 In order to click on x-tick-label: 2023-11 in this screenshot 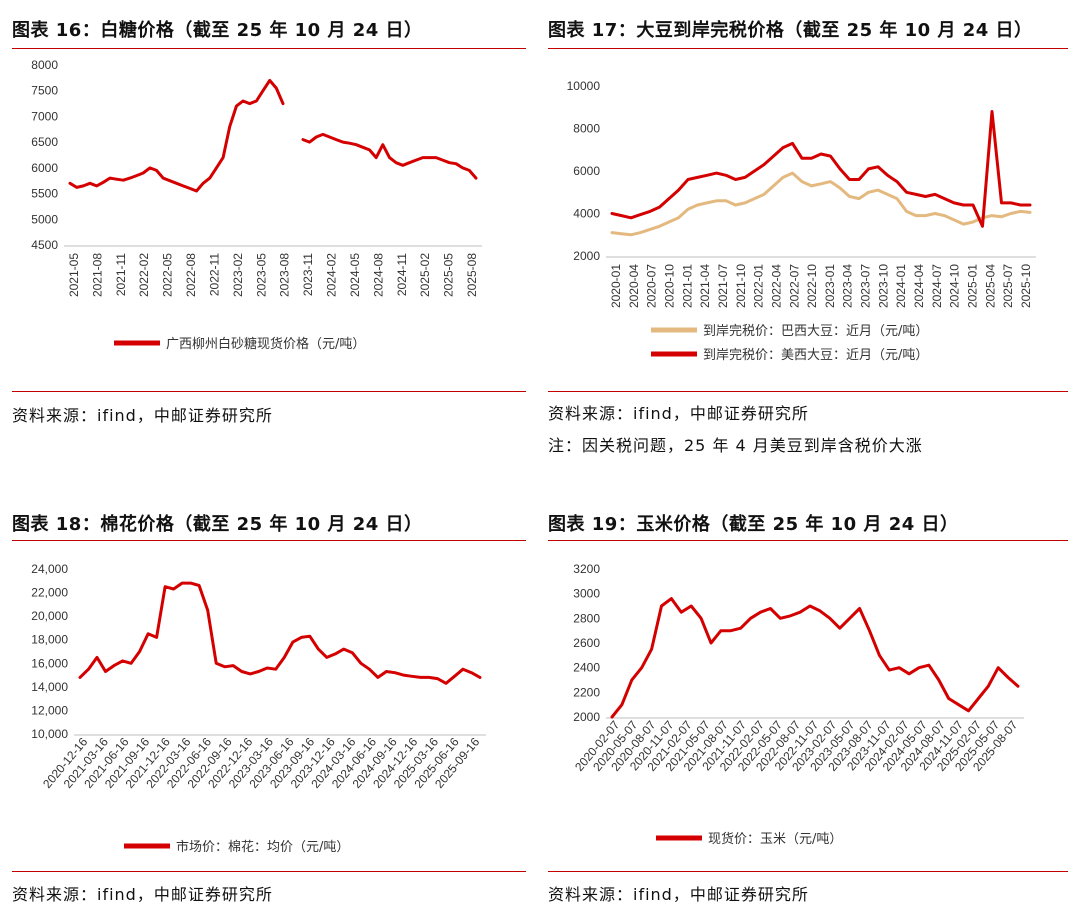, I will do `click(308, 274)`.